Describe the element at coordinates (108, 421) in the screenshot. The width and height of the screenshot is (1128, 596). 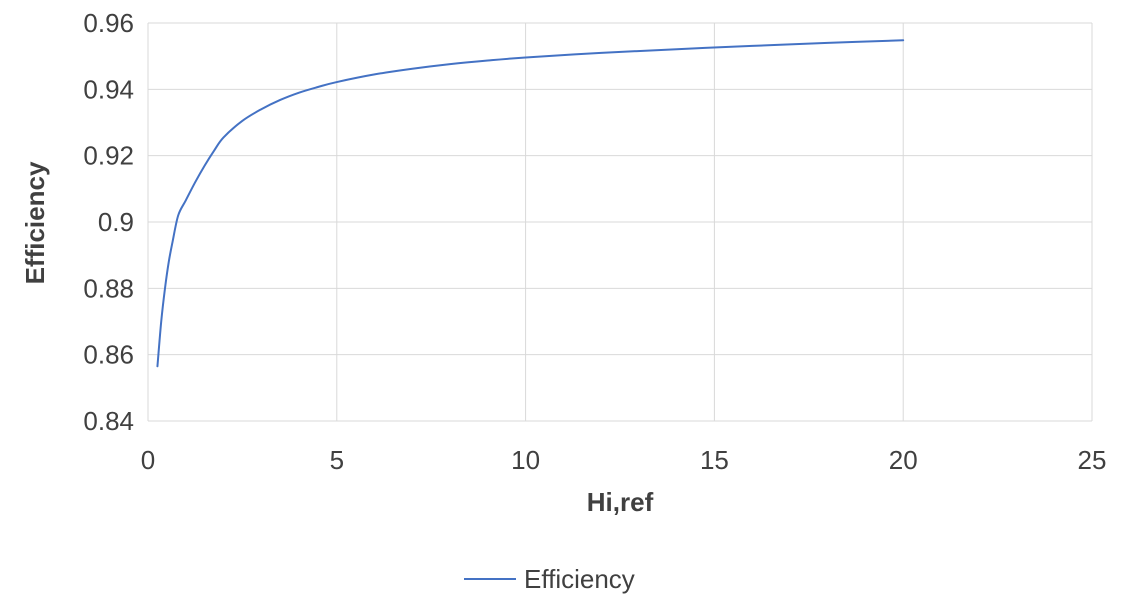
I see `y-tick-label: 0.84` at that location.